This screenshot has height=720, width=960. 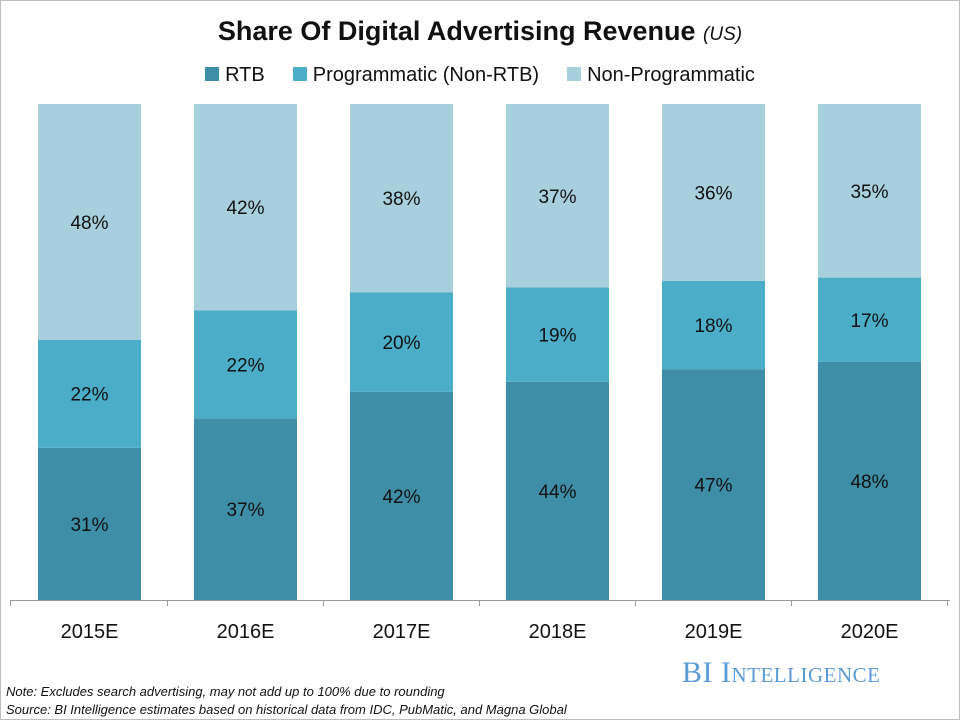 I want to click on legend-item: RTB, so click(x=235, y=75).